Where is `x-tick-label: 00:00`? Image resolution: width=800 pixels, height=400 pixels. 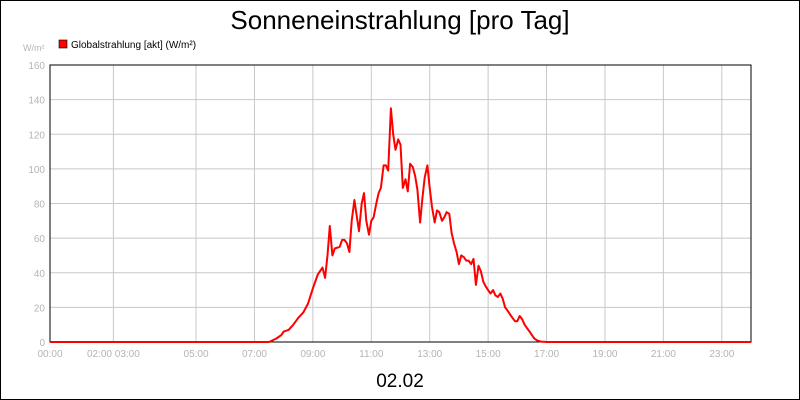
x-tick-label: 00:00 is located at coordinates (49, 354).